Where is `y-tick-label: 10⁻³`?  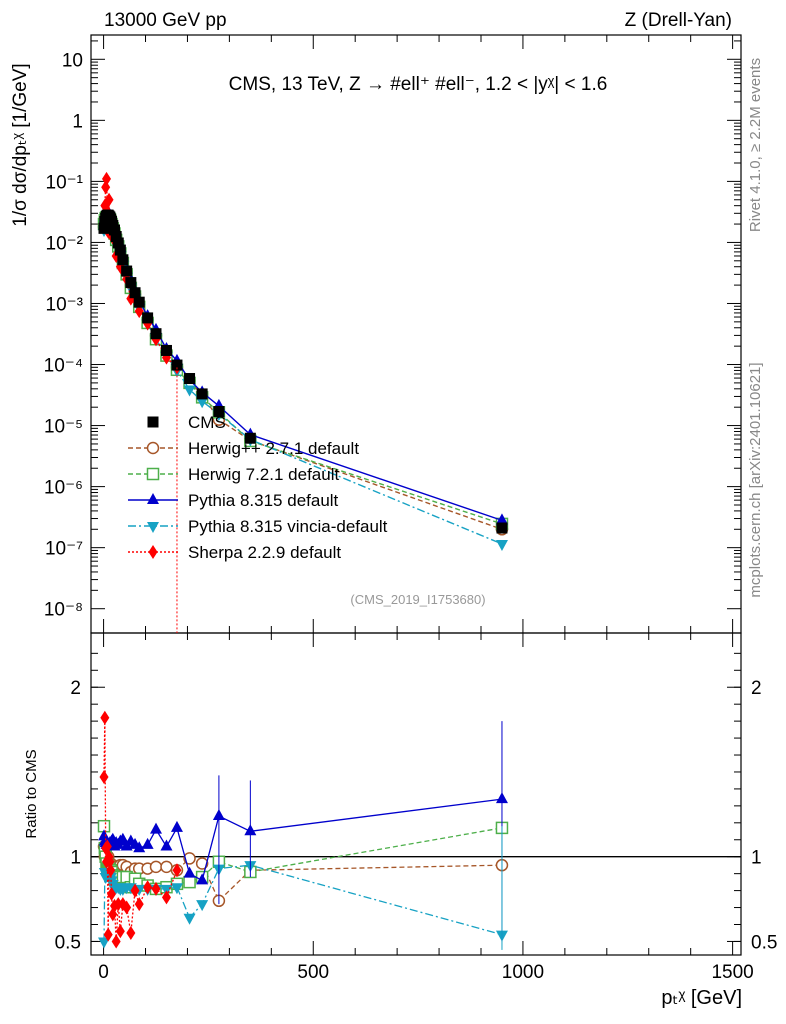
y-tick-label: 10⁻³ is located at coordinates (65, 304).